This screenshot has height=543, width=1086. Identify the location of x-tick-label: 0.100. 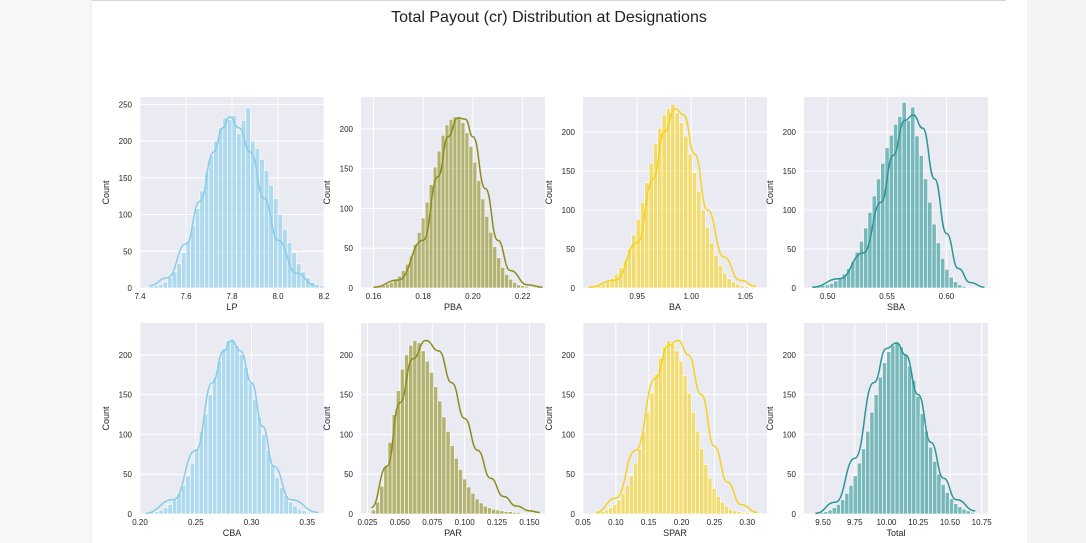
(465, 522).